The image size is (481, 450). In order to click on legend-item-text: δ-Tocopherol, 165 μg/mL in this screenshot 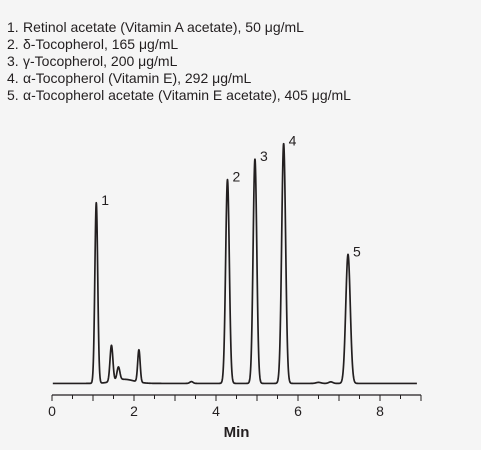, I will do `click(101, 44)`.